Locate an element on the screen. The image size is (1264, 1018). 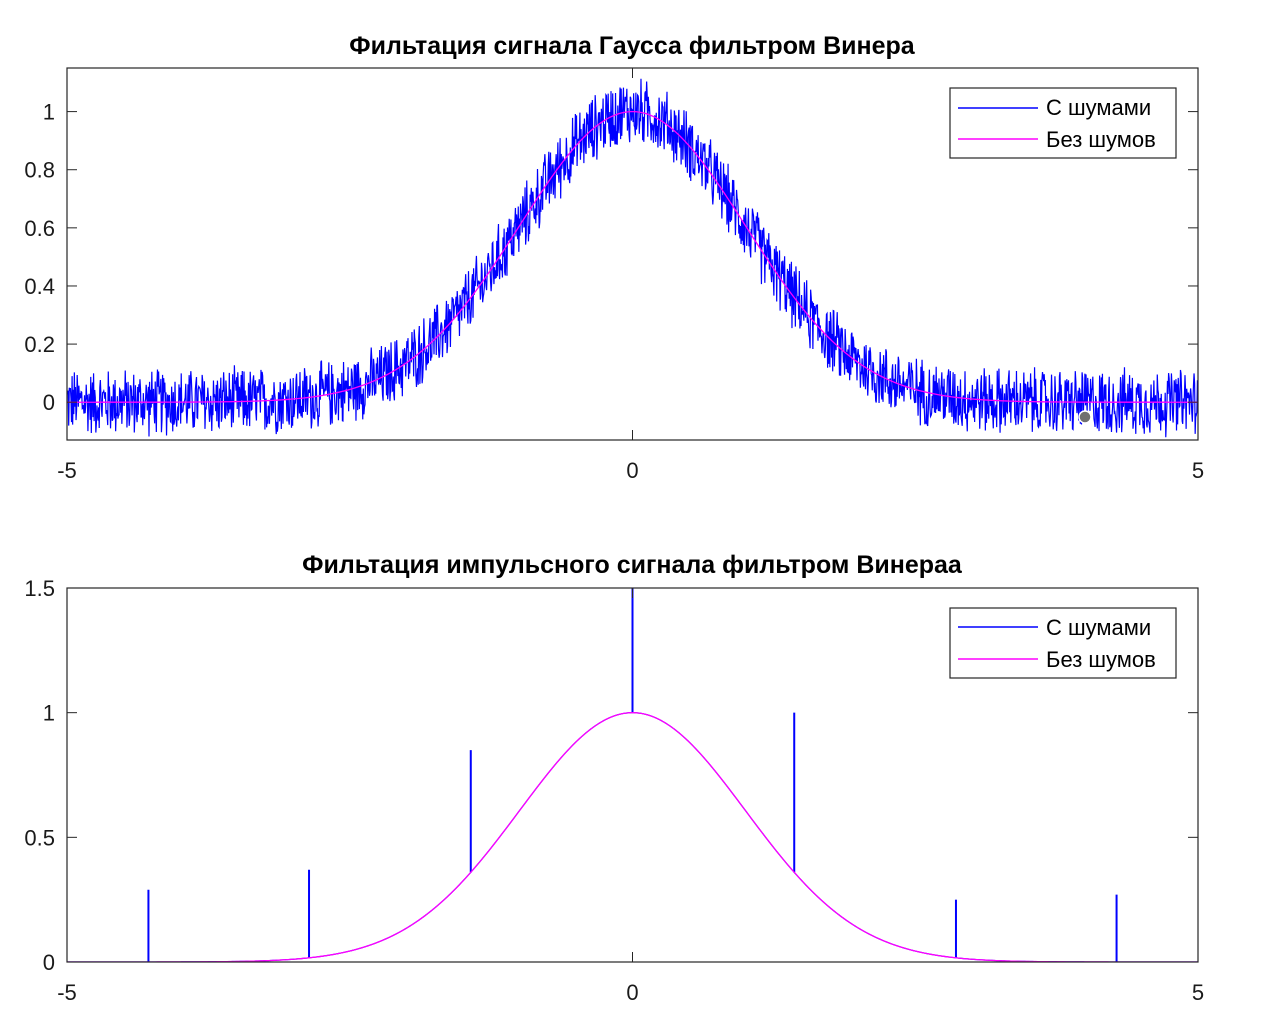
plot-title: Фильтация сигнала Гаусса фильтром Винера is located at coordinates (632, 46).